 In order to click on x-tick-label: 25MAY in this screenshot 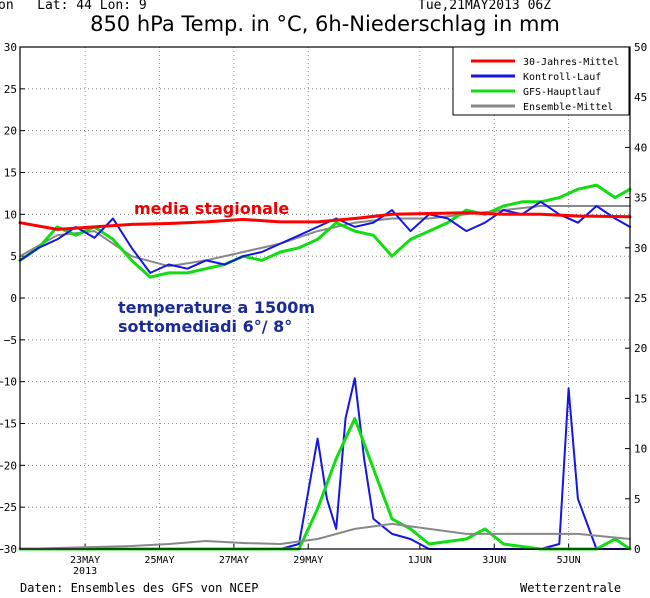, I will do `click(159, 560)`.